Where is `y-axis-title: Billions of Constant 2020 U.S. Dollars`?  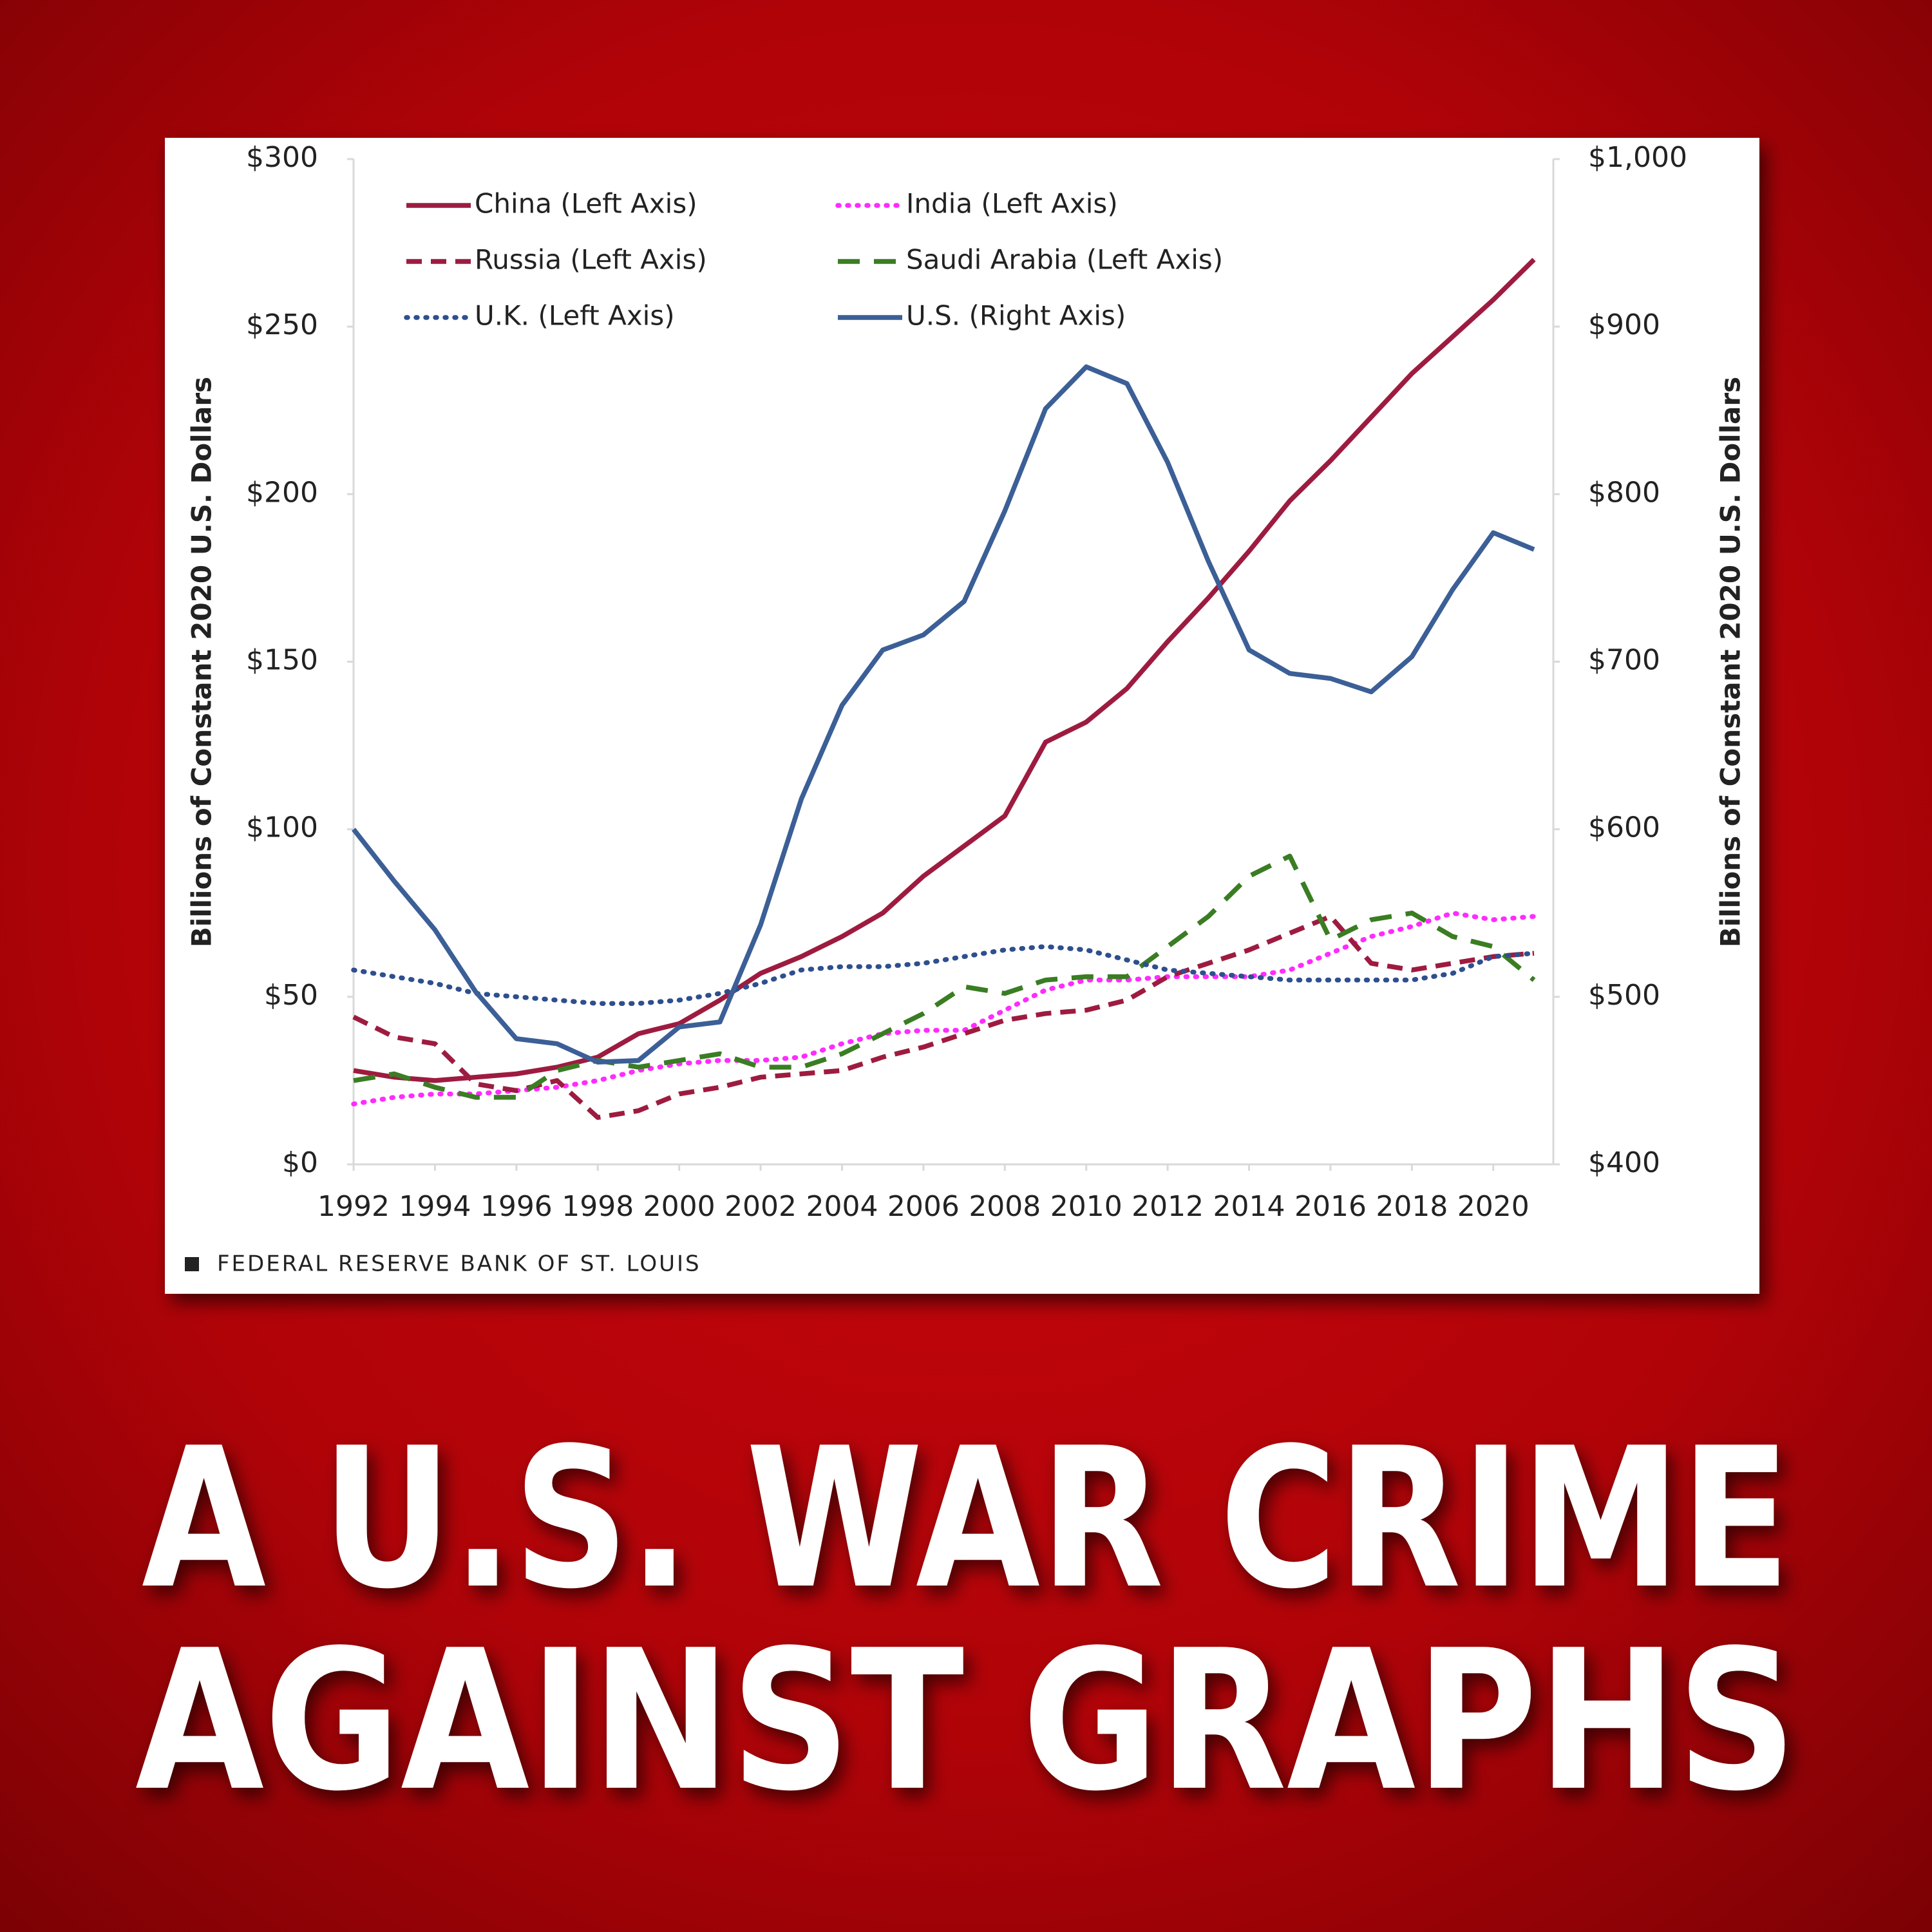 y-axis-title: Billions of Constant 2020 U.S. Dollars is located at coordinates (202, 662).